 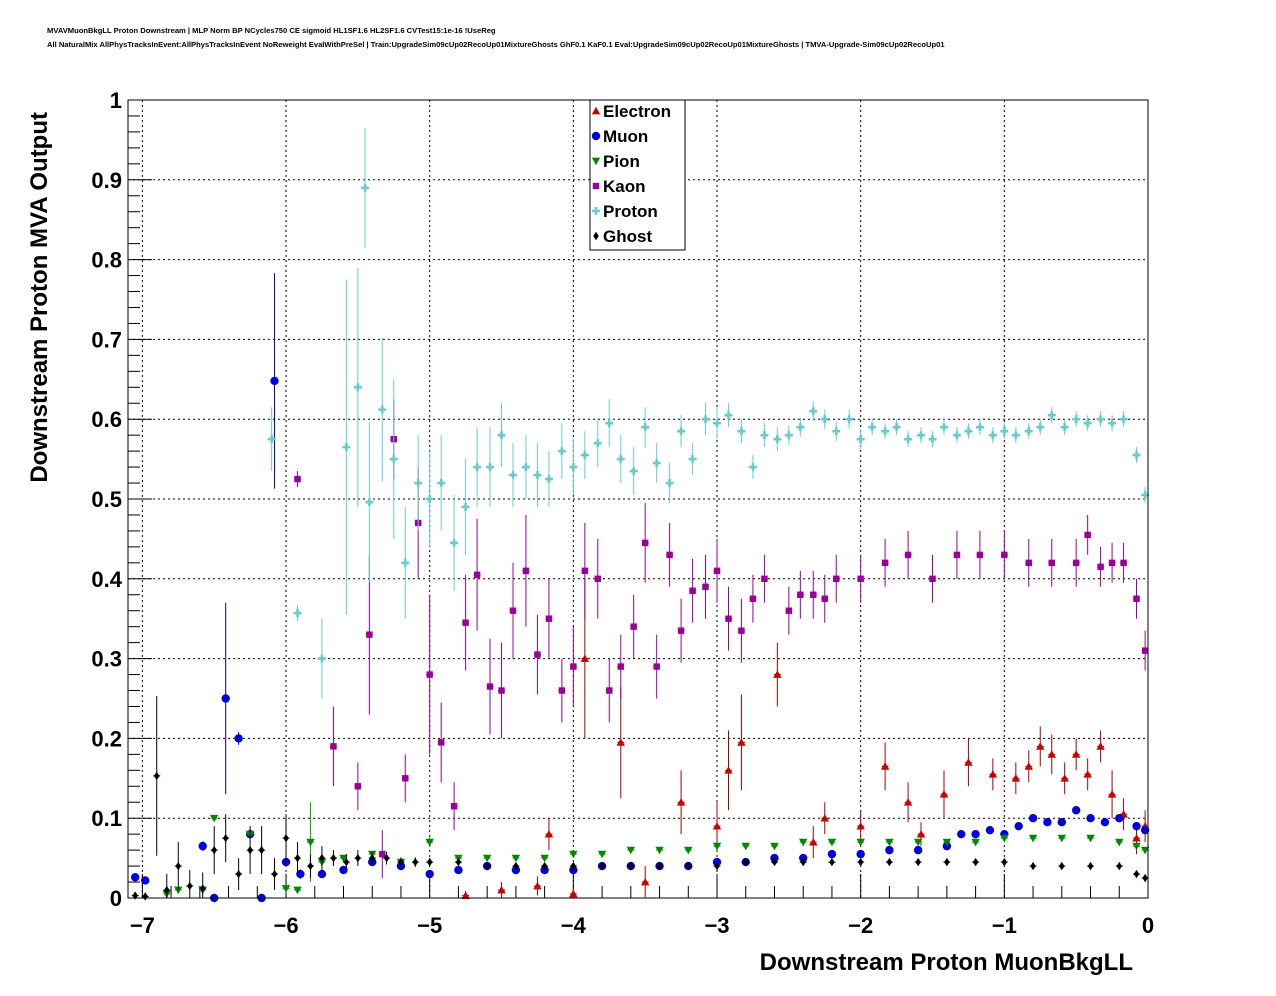 I want to click on legend-label-ghost: Ghost, so click(x=627, y=236).